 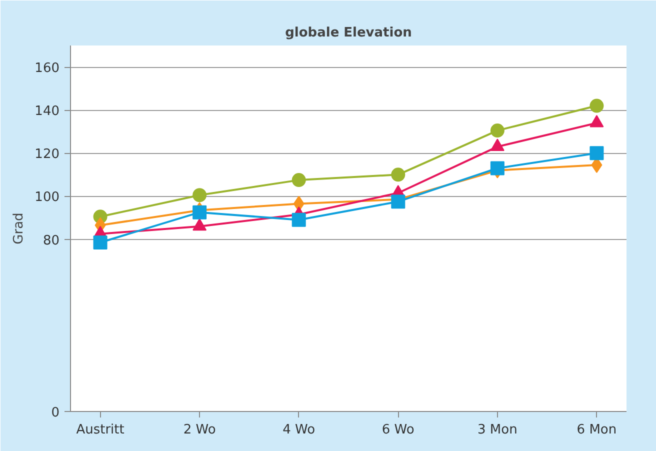 What do you see at coordinates (55, 413) in the screenshot?
I see `y-tick-label: 0` at bounding box center [55, 413].